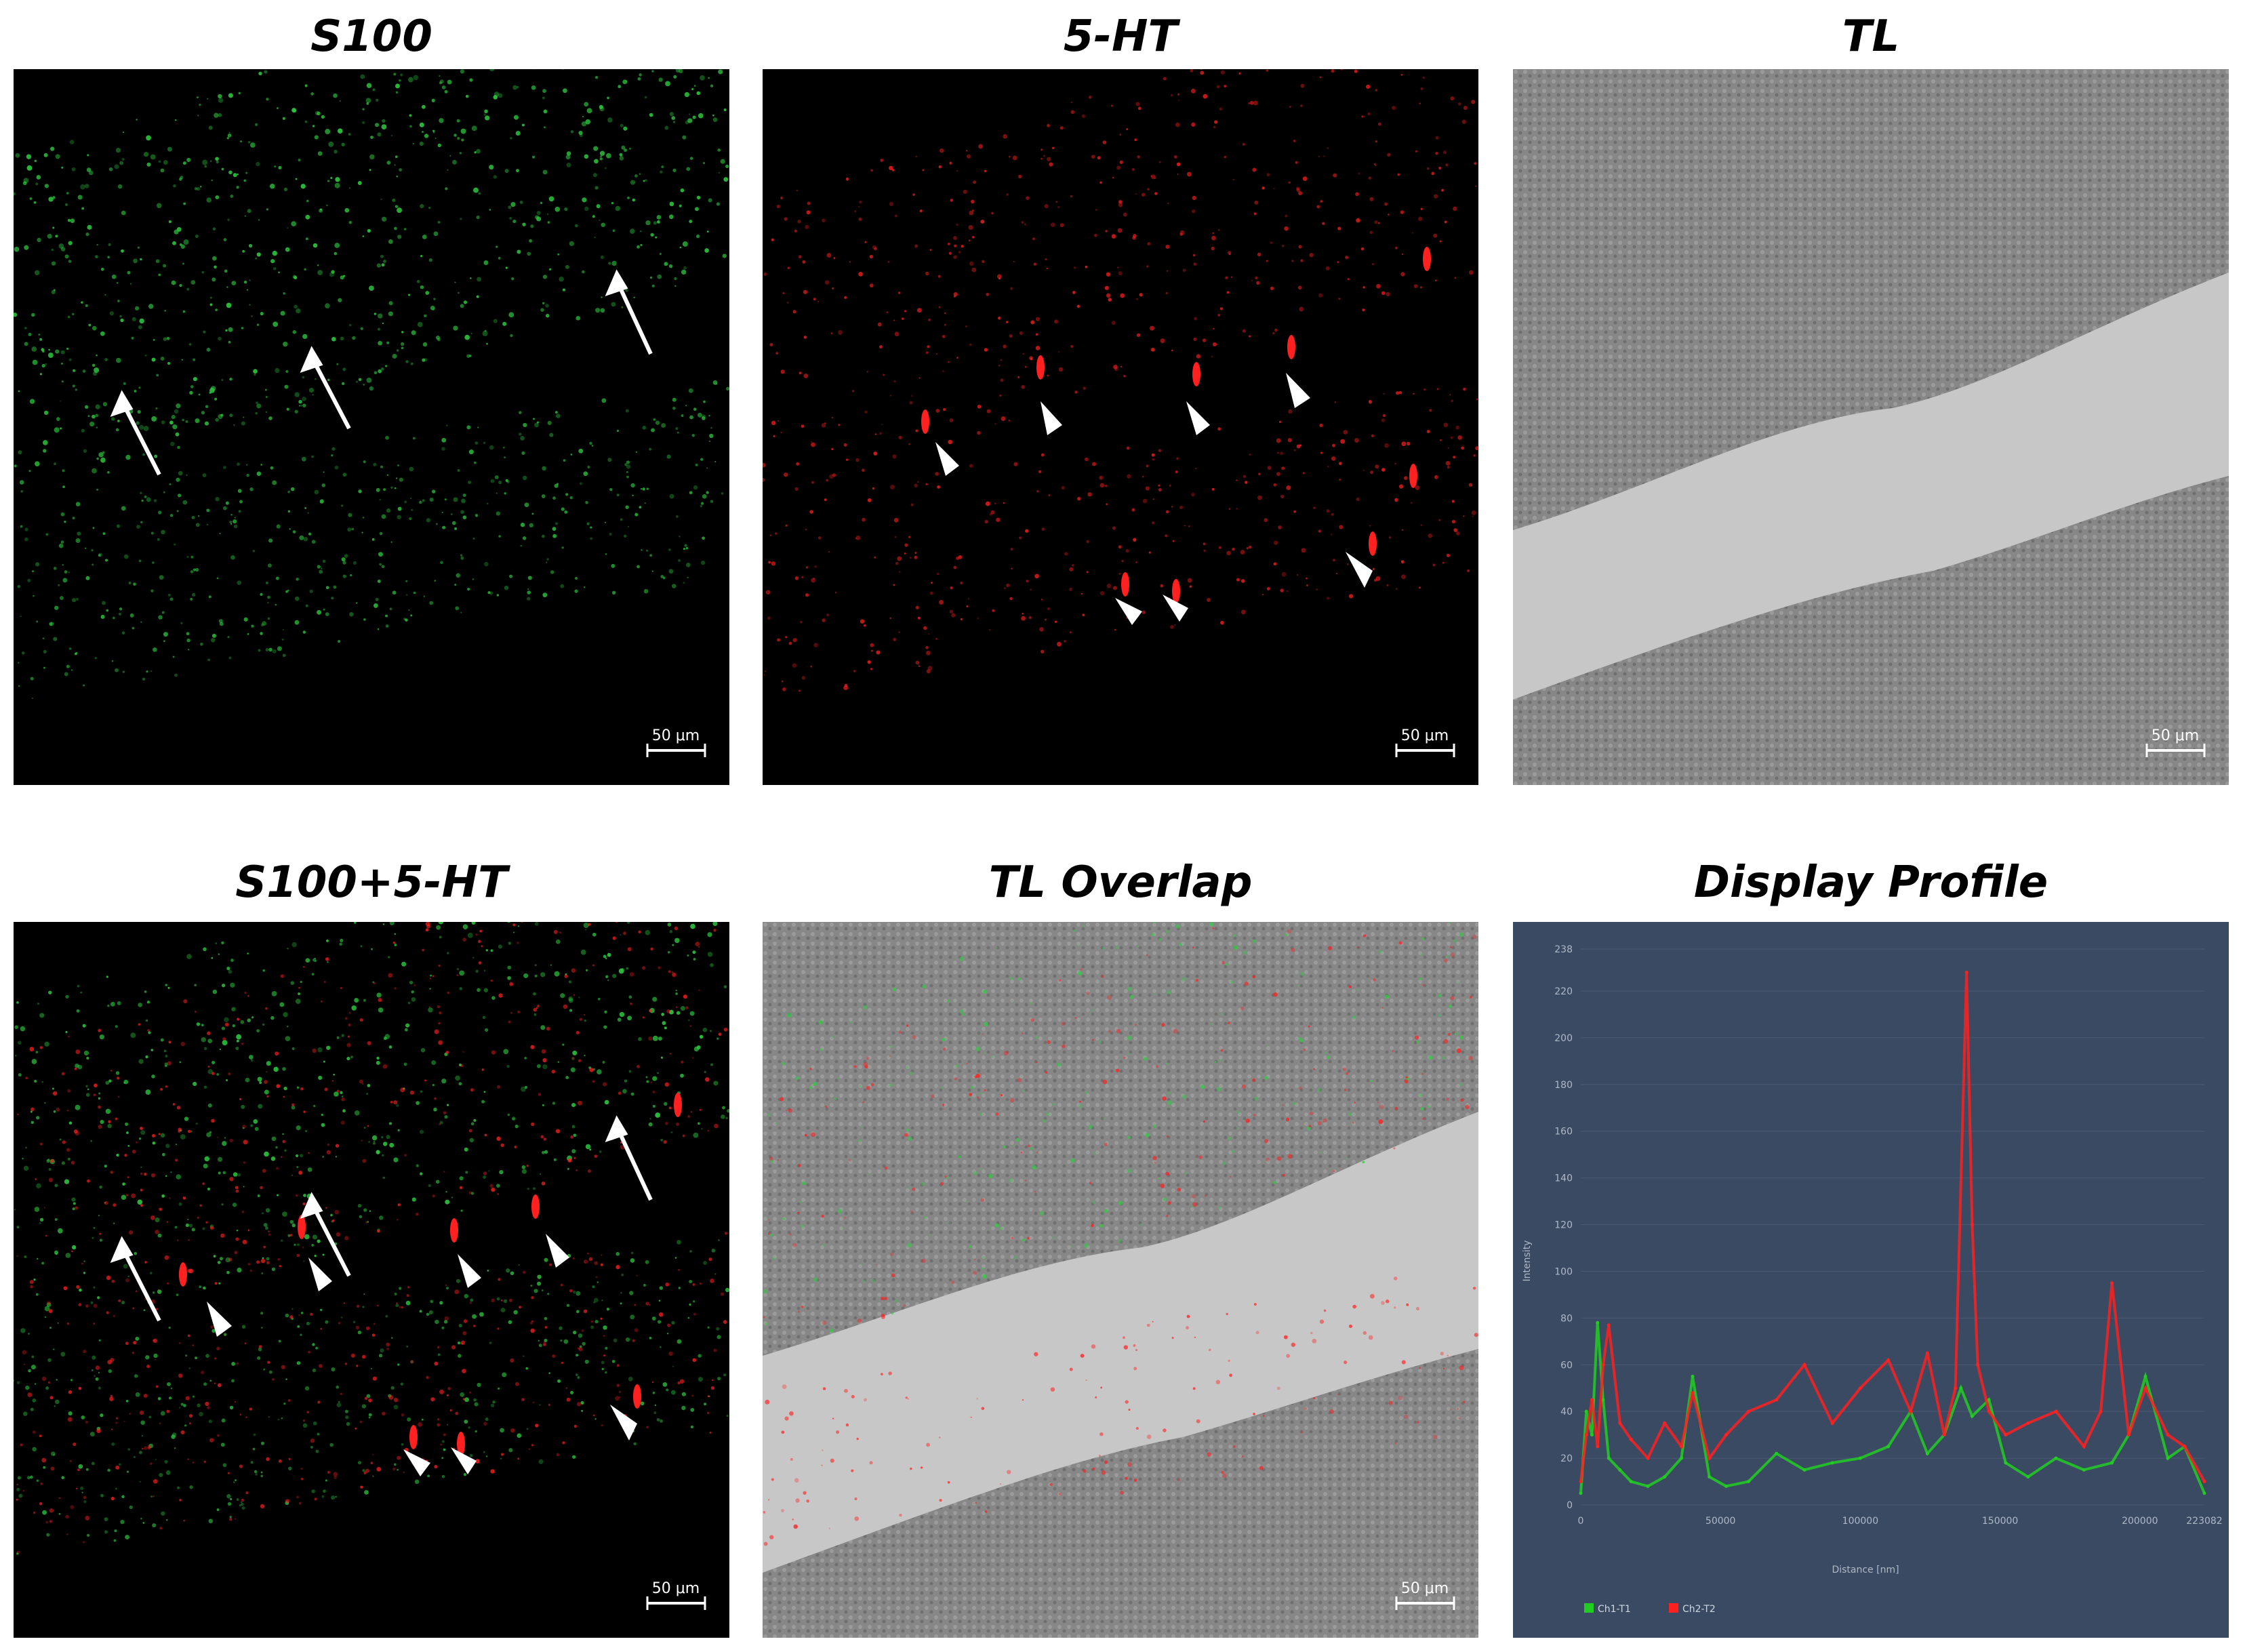 The image size is (2241, 1652). What do you see at coordinates (1721, 1521) in the screenshot?
I see `x-tick-label: 50000` at bounding box center [1721, 1521].